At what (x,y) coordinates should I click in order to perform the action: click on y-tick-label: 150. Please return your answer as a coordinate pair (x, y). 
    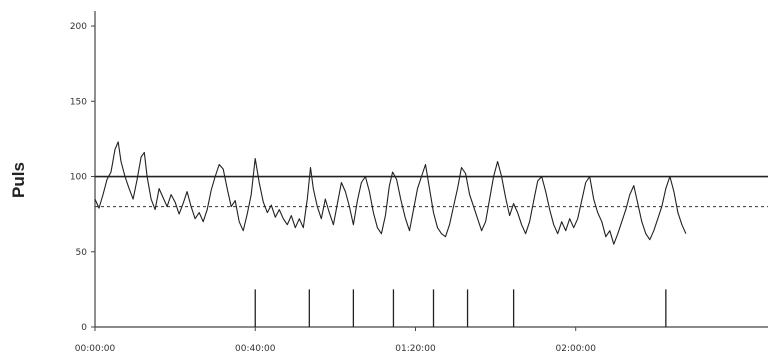
    Looking at the image, I should click on (78, 102).